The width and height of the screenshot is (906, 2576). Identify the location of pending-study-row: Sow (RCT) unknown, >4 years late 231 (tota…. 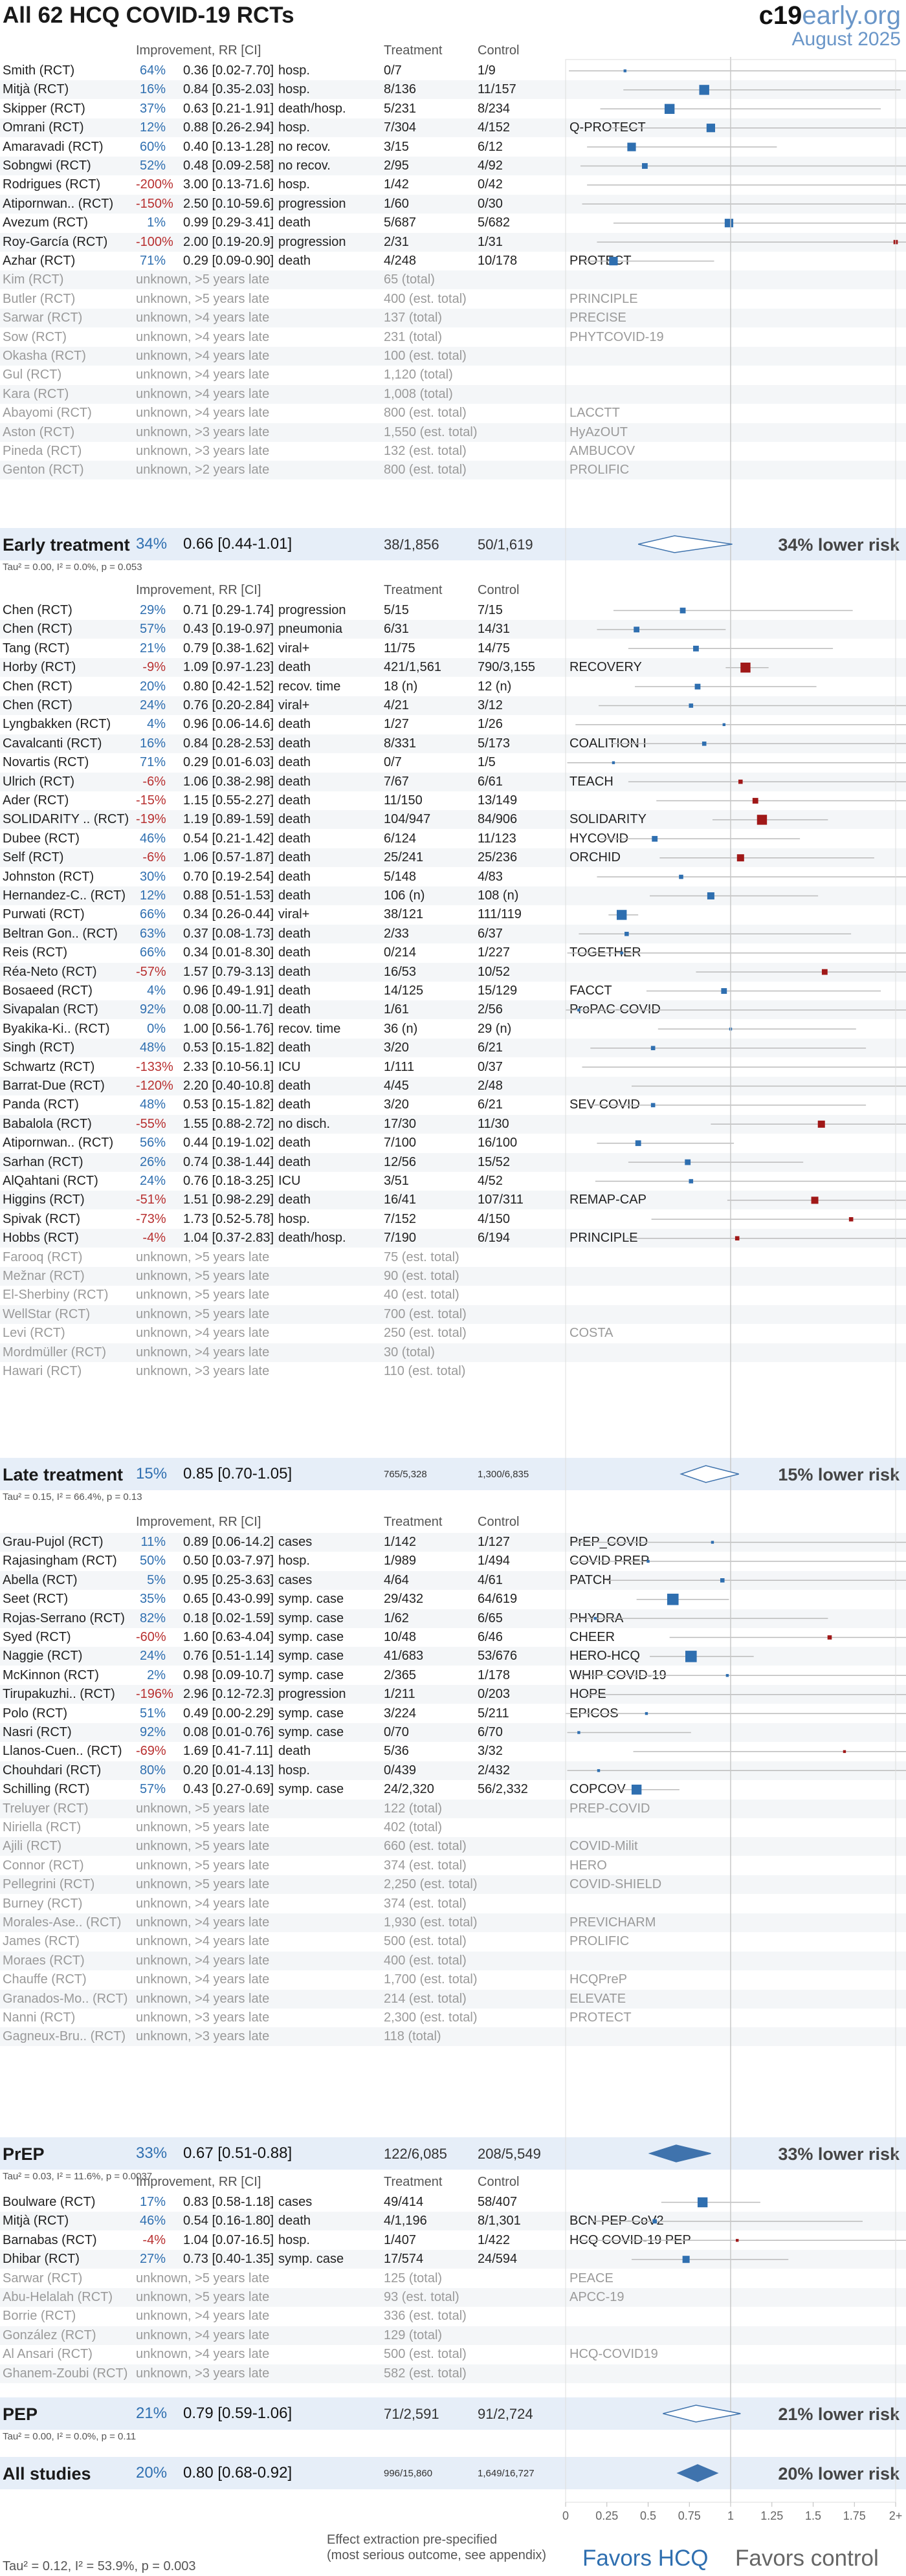
(453, 337).